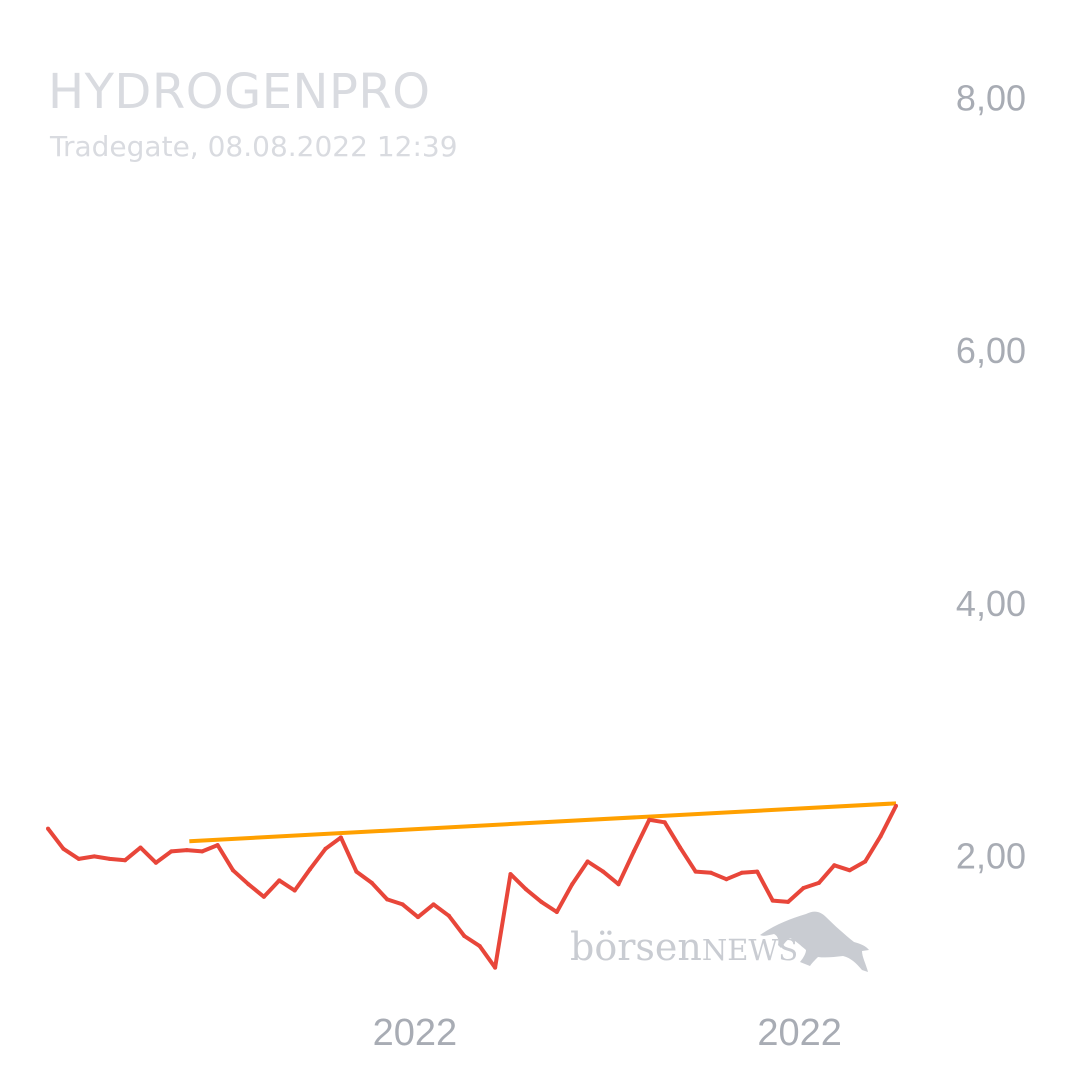 The image size is (1080, 1080). I want to click on y-tick-label: 6,00, so click(991, 350).